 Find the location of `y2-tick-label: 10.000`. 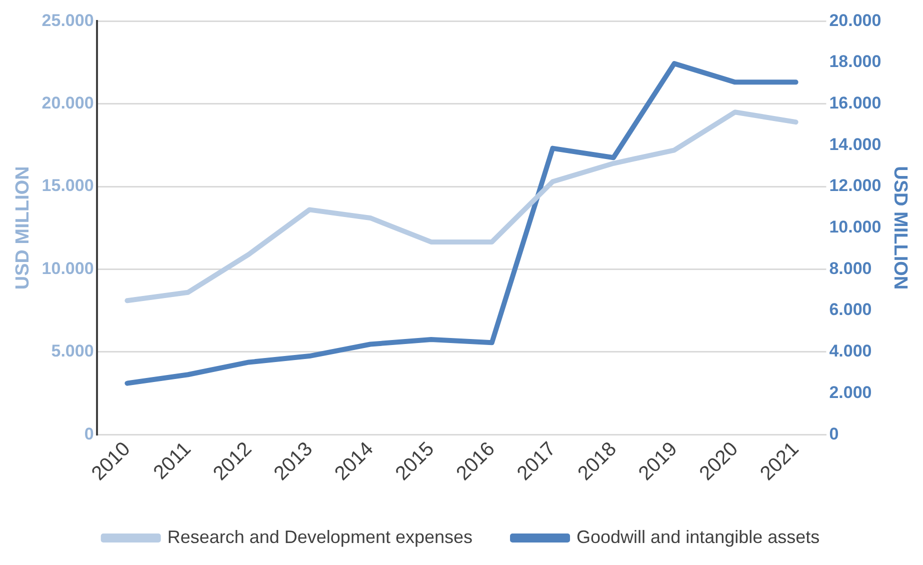

y2-tick-label: 10.000 is located at coordinates (855, 227).